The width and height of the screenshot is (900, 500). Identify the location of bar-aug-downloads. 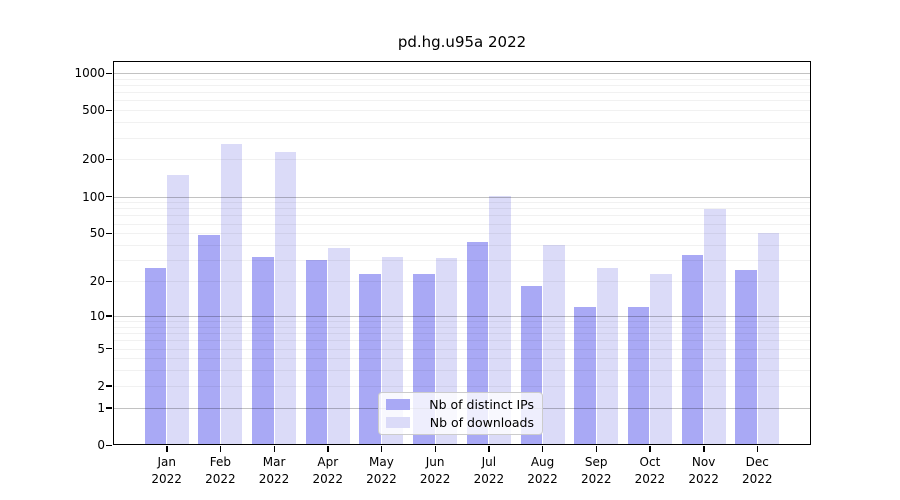
(554, 345).